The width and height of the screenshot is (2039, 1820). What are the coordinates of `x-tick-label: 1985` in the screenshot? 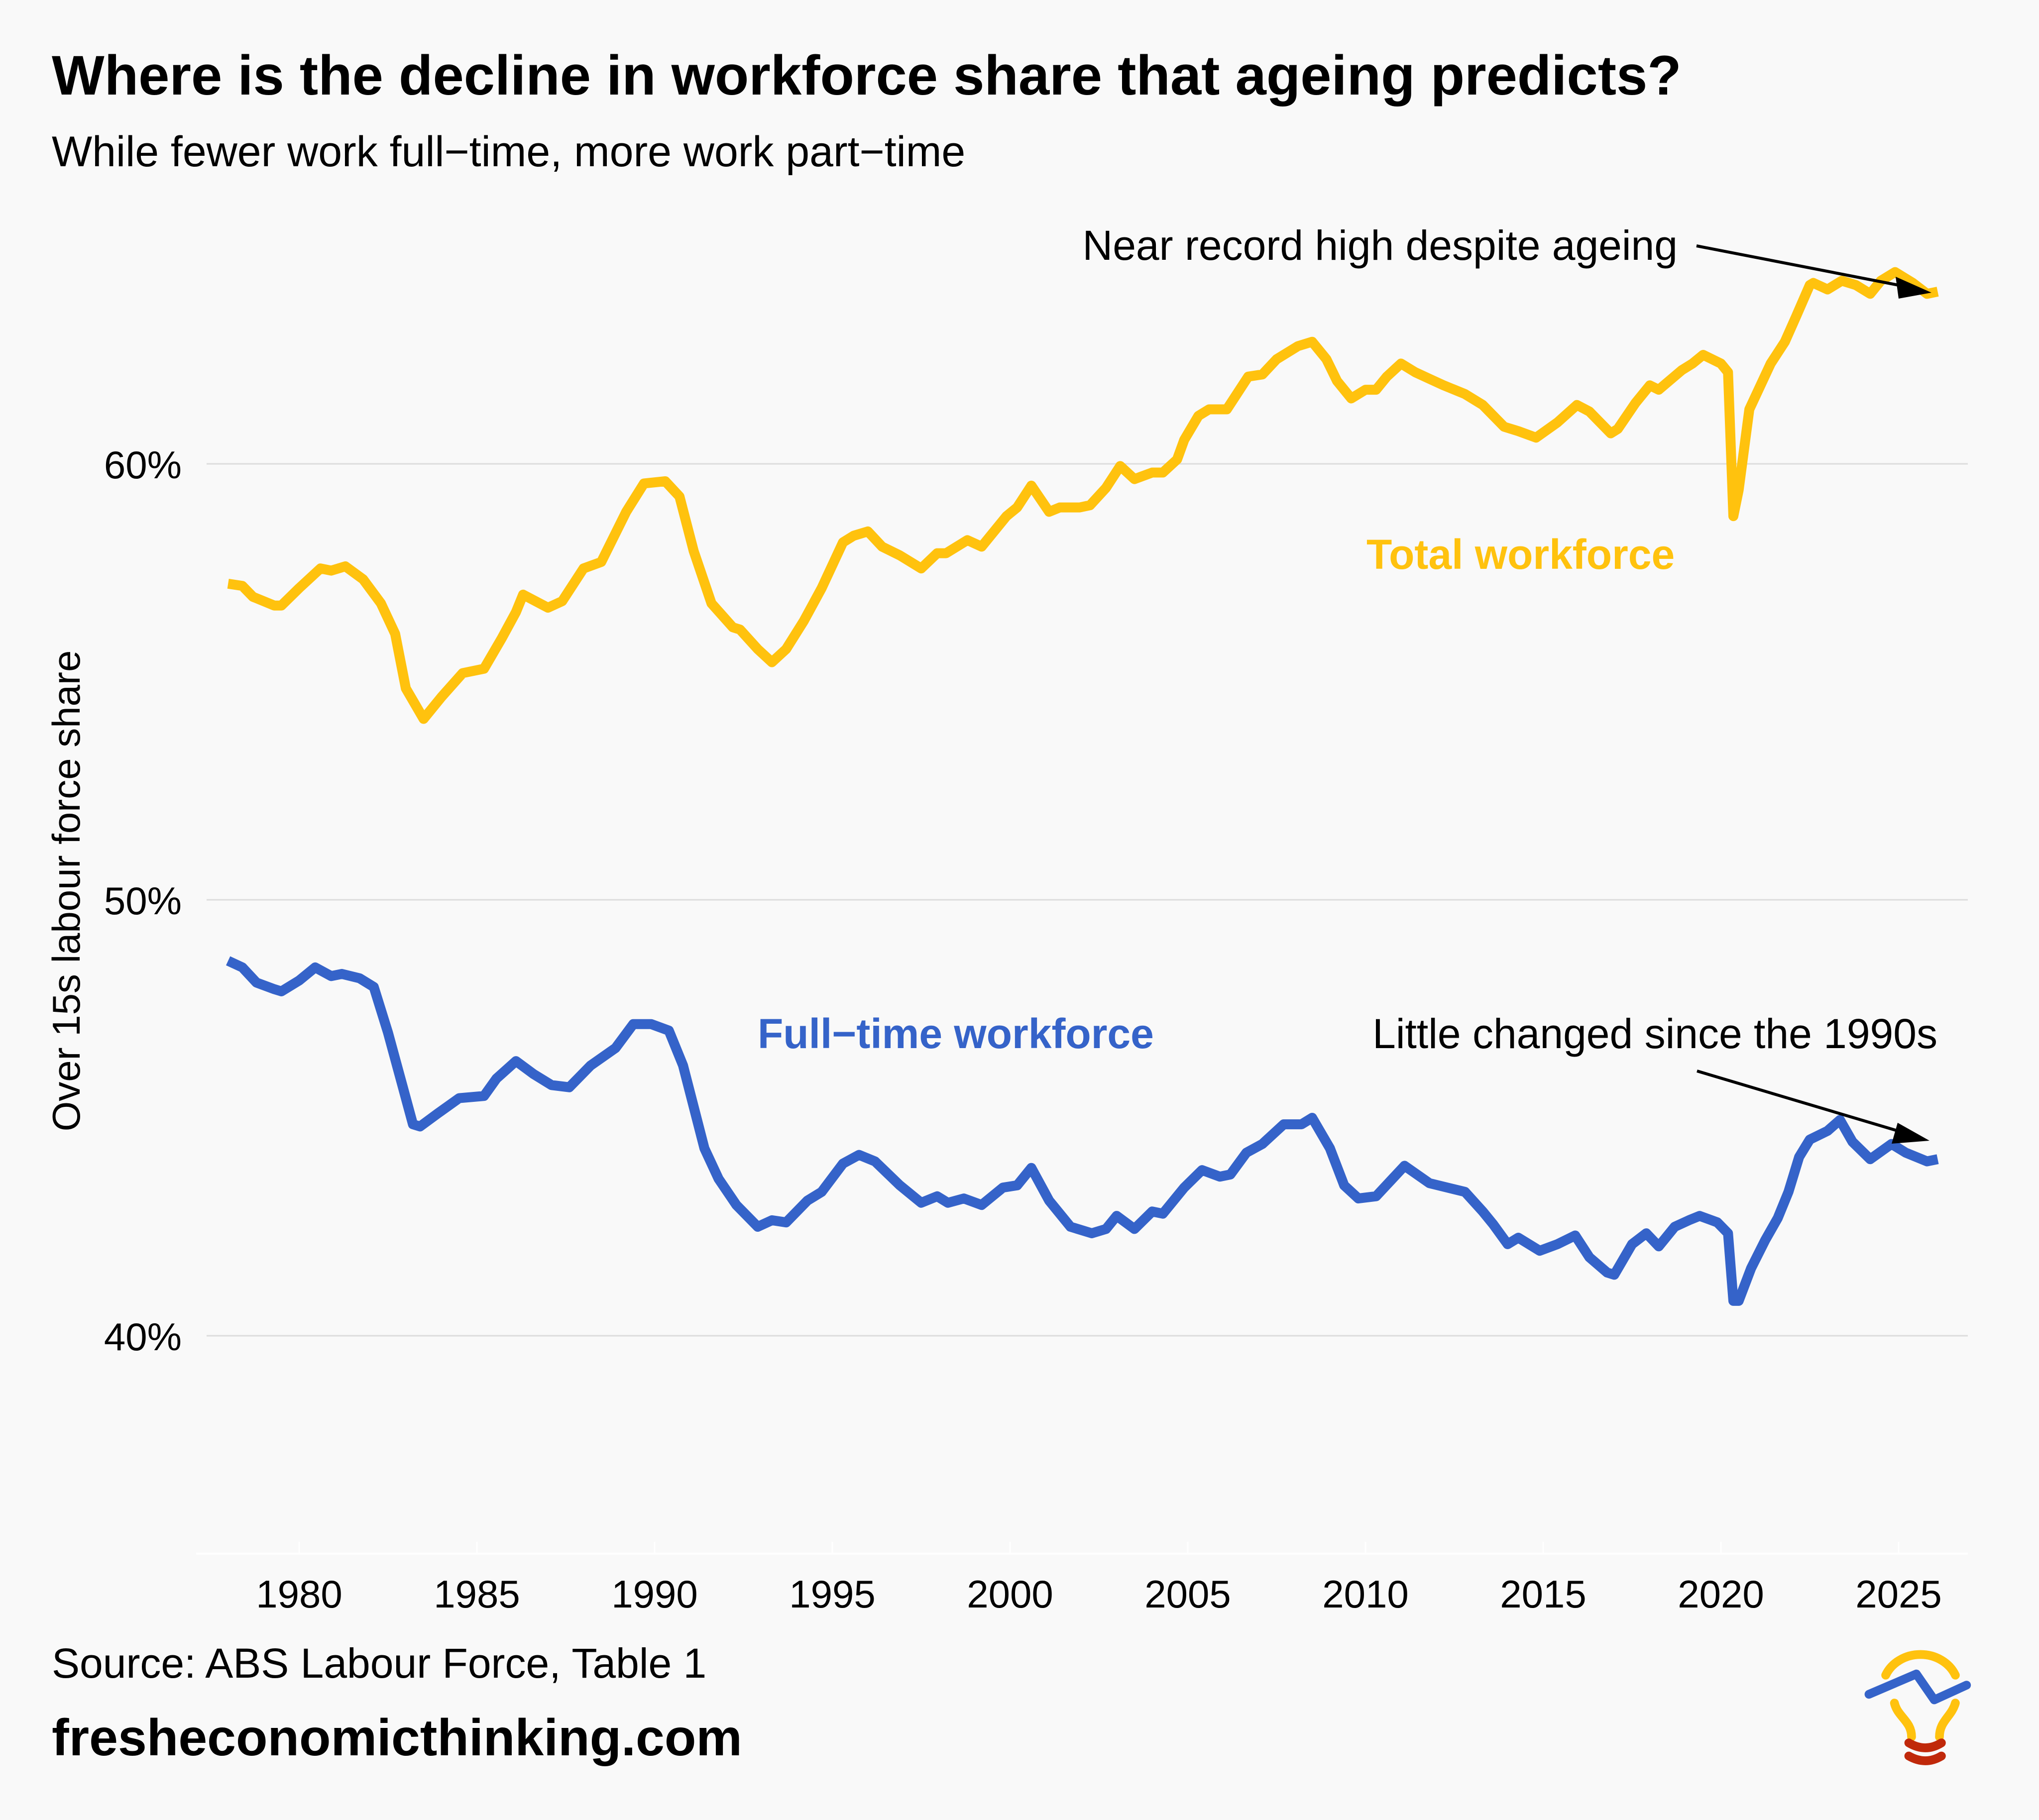 It's located at (477, 1594).